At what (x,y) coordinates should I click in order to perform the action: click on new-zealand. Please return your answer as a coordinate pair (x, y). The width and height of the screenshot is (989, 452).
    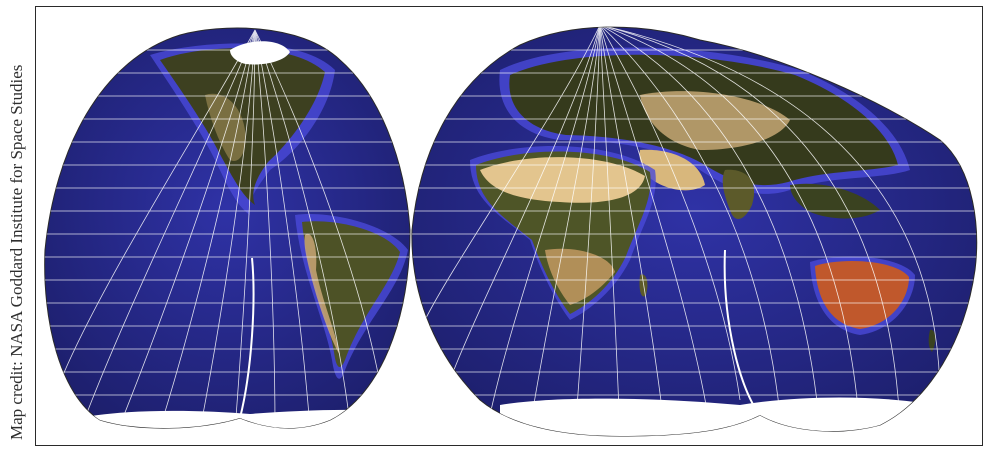
    Looking at the image, I should click on (932, 340).